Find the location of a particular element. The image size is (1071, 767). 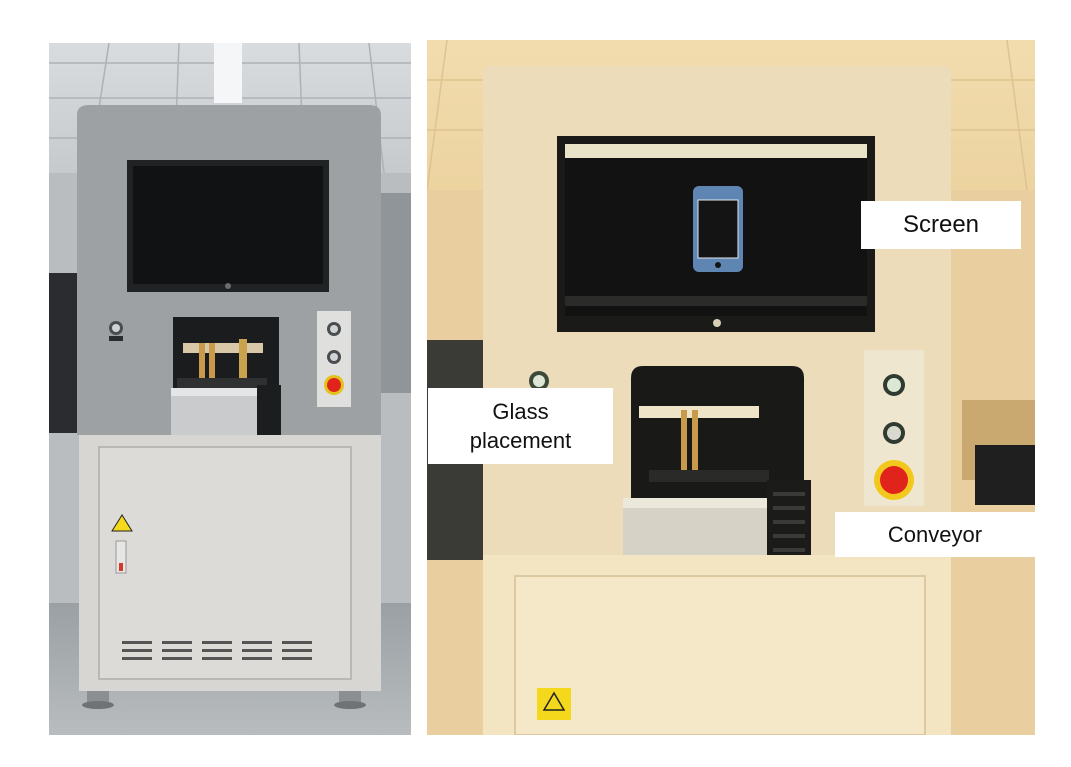

conveyor-label: Conveyor is located at coordinates (935, 534).